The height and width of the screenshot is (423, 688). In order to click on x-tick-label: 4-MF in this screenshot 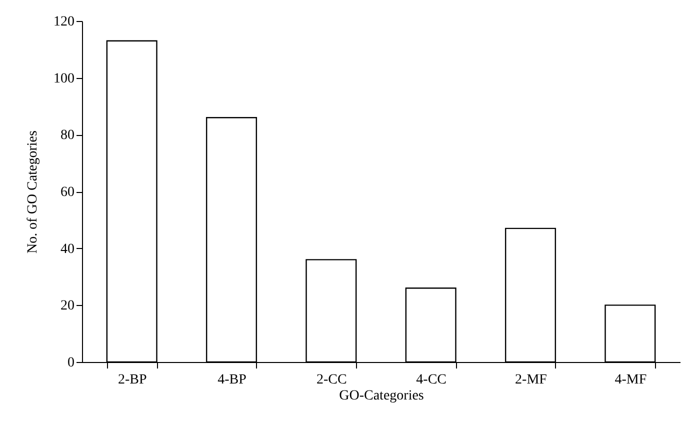, I will do `click(630, 380)`.